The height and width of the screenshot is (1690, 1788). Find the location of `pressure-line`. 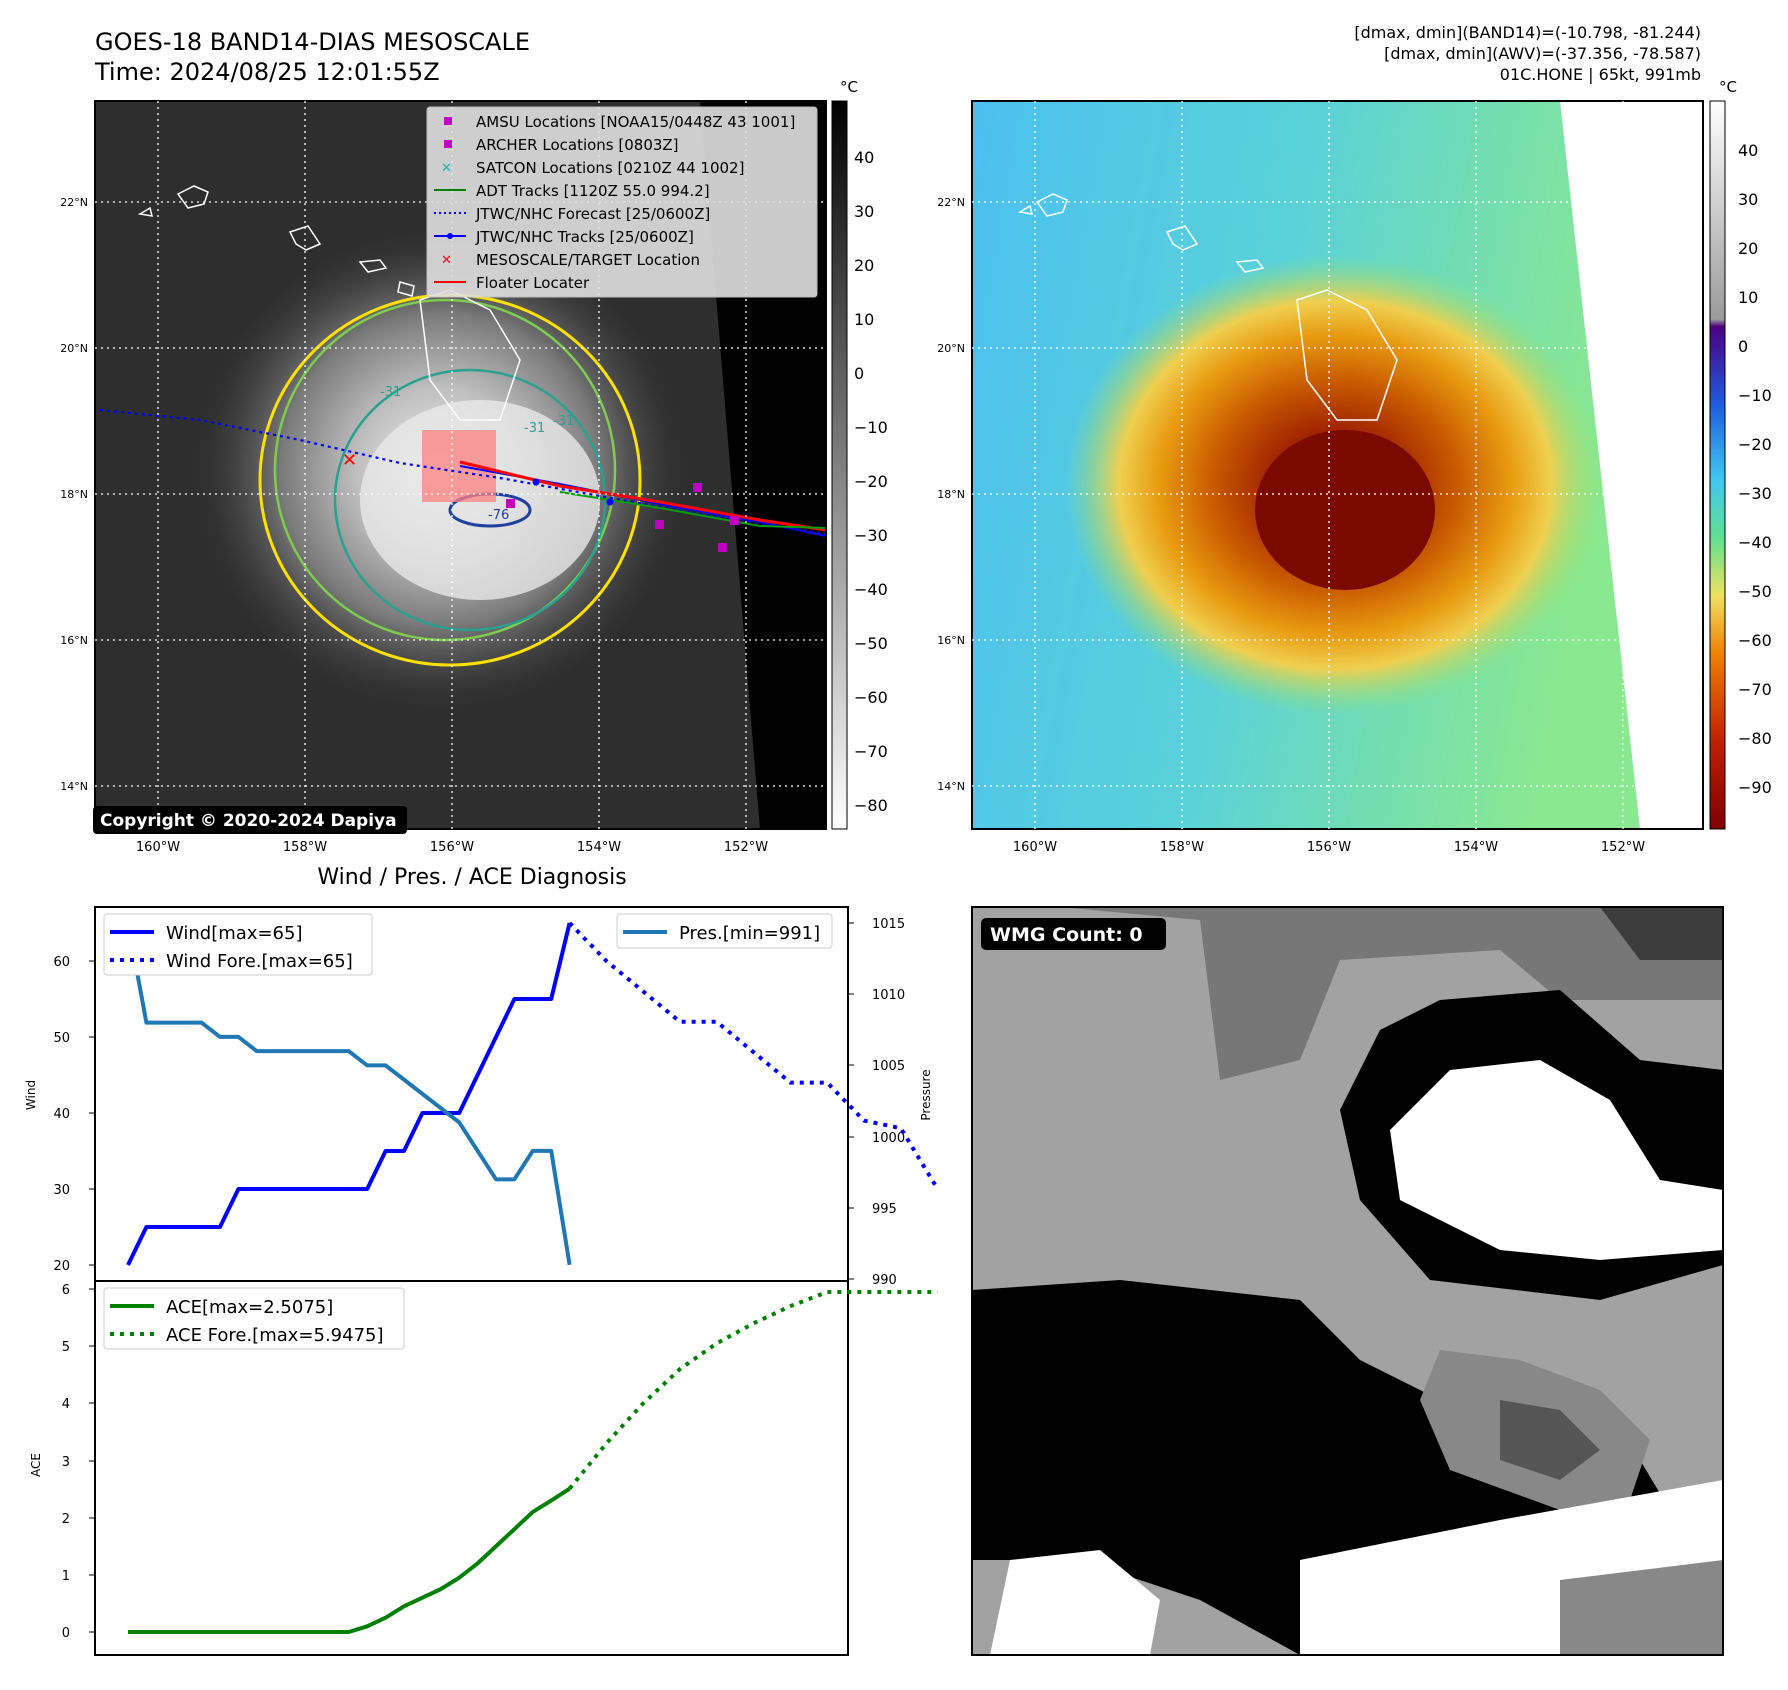

pressure-line is located at coordinates (349, 1094).